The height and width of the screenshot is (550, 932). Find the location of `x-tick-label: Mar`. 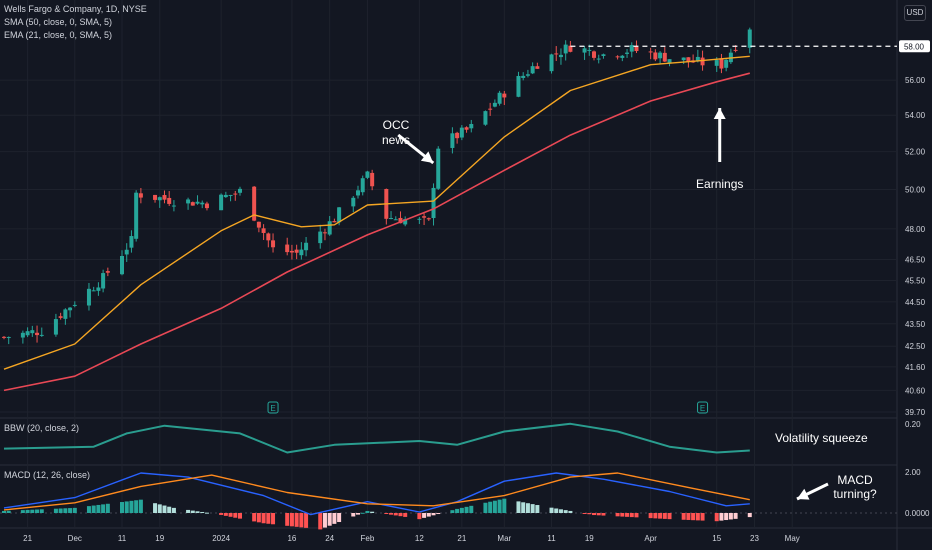

x-tick-label: Mar is located at coordinates (504, 538).